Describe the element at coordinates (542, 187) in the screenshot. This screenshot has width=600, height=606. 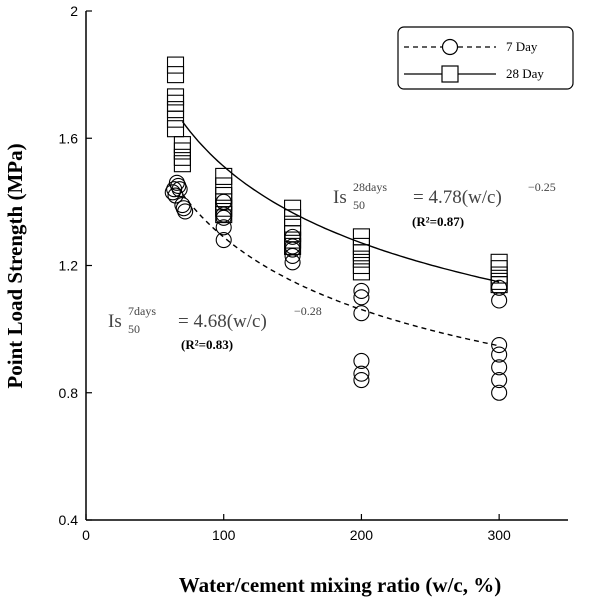
I see `eq28-exponent: −0.25` at that location.